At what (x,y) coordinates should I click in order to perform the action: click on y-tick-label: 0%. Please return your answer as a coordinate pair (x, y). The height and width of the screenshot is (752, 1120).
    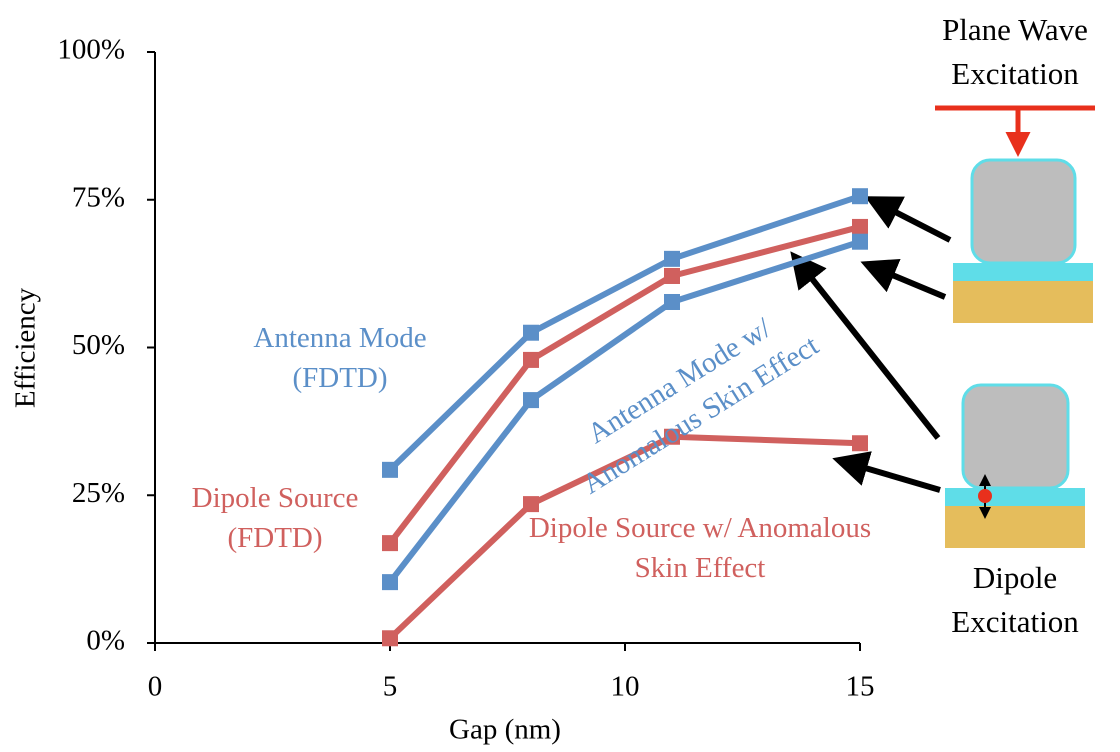
    Looking at the image, I should click on (105, 641).